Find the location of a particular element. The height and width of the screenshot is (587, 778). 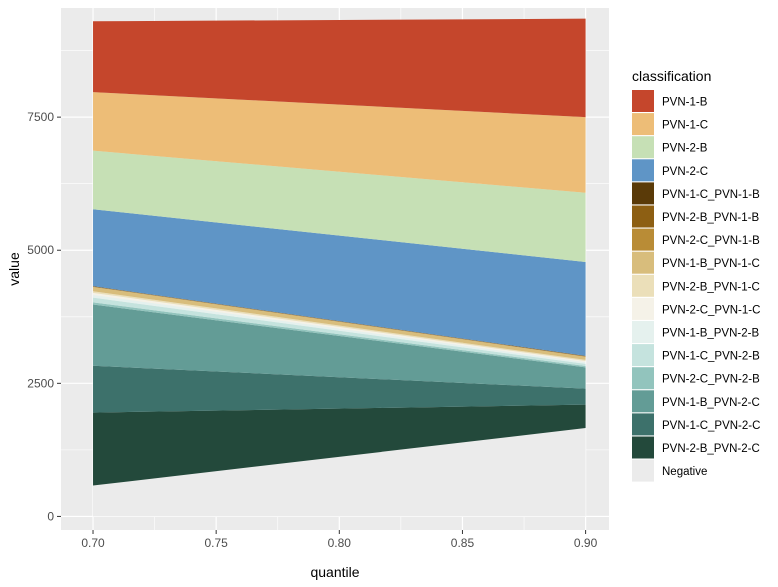

legend-label: PVN-1-C_PVN-2-B is located at coordinates (711, 357).